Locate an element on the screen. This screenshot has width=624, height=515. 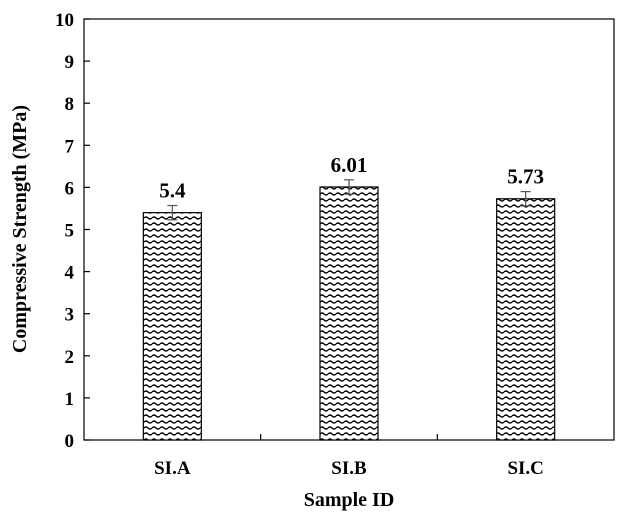
y-tick-label: 1 is located at coordinates (70, 399).